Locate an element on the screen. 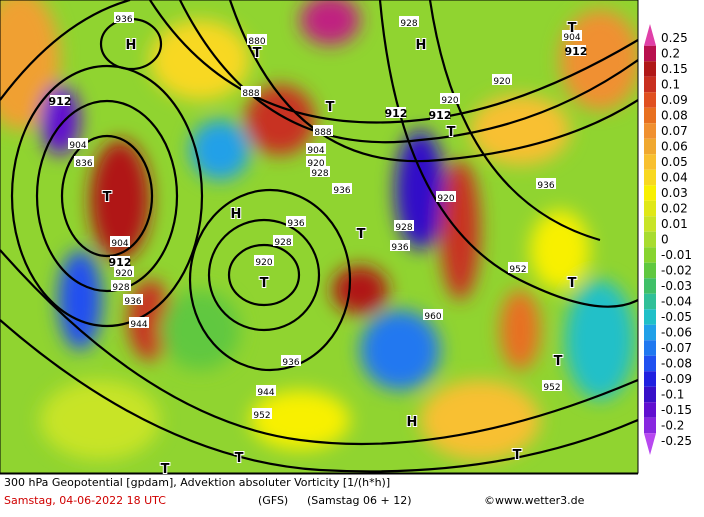 The width and height of the screenshot is (704, 517). colorbar-label: 0.01 is located at coordinates (674, 224).